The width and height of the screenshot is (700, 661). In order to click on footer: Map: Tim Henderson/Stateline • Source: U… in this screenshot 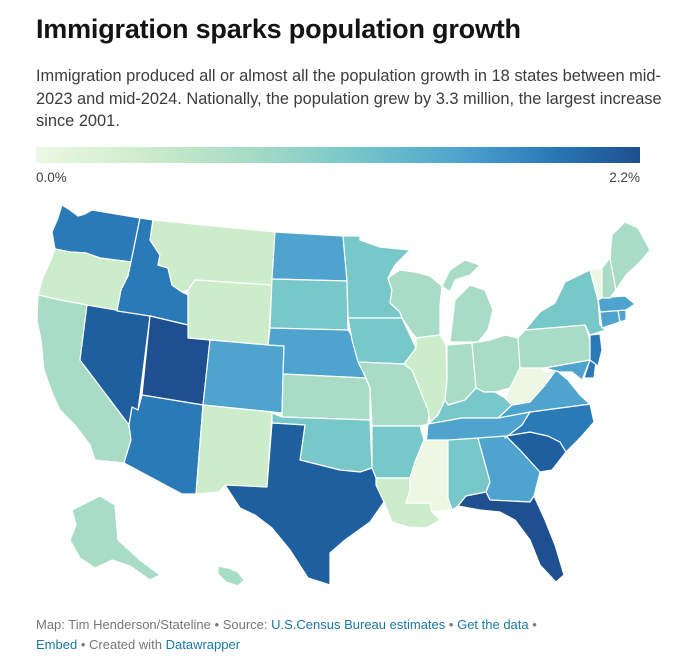, I will do `click(346, 635)`.